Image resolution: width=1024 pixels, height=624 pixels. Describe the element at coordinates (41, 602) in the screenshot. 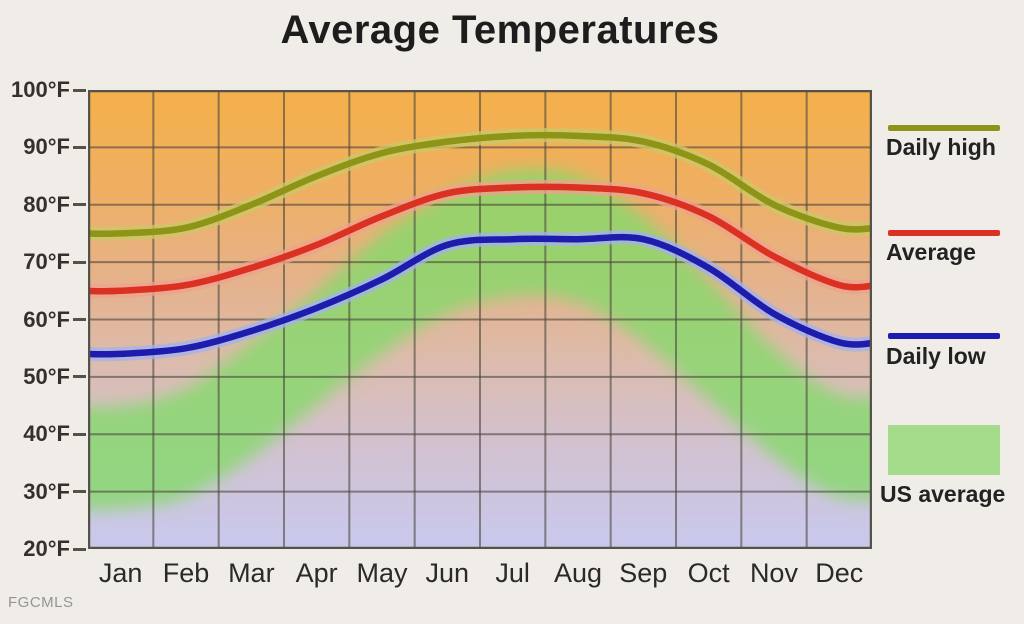

I see `watermark: FGCMLS` at that location.